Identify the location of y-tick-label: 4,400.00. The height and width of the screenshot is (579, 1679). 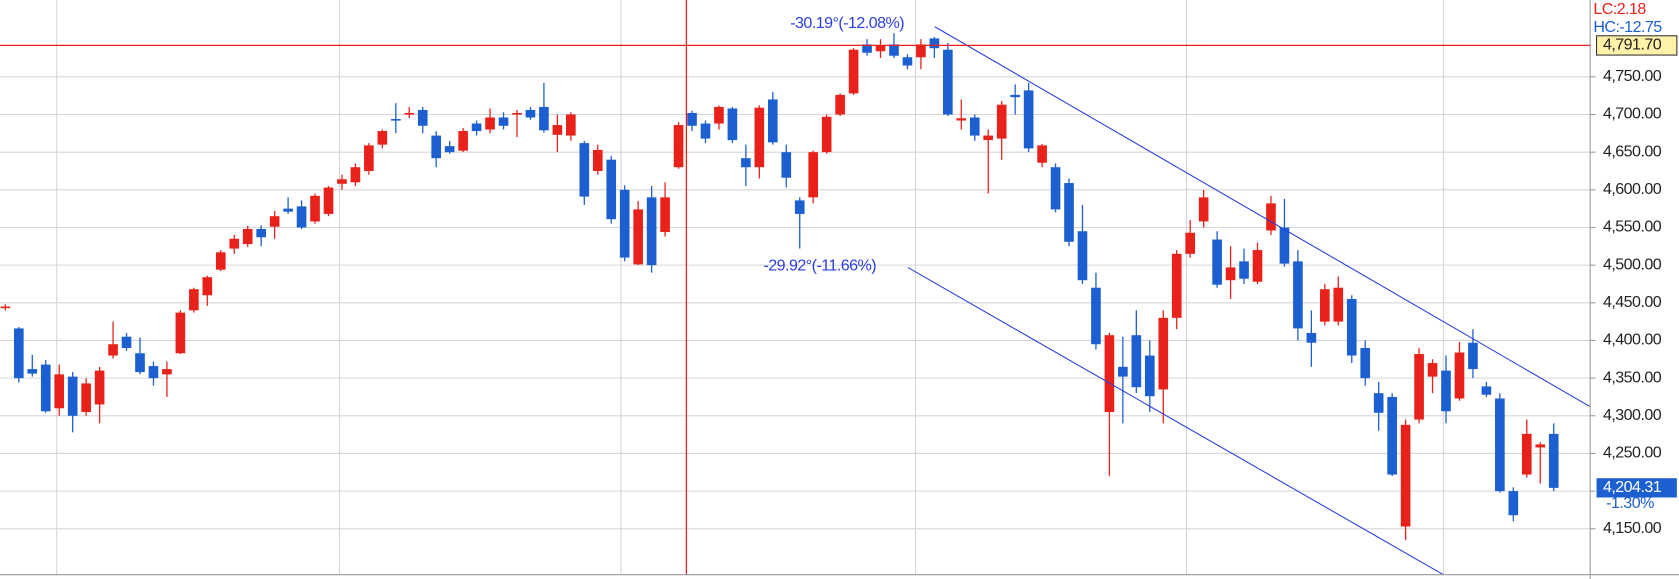
(1632, 340).